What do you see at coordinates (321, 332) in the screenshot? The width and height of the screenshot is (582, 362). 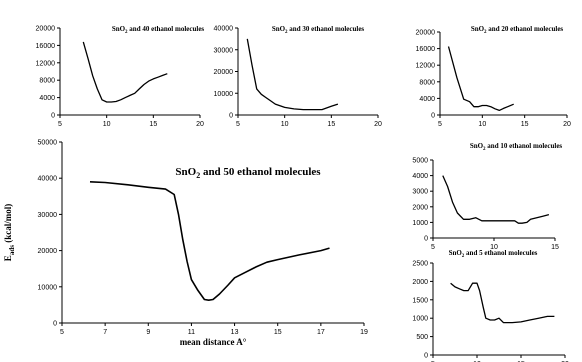 I see `x-tick-label: 17` at bounding box center [321, 332].